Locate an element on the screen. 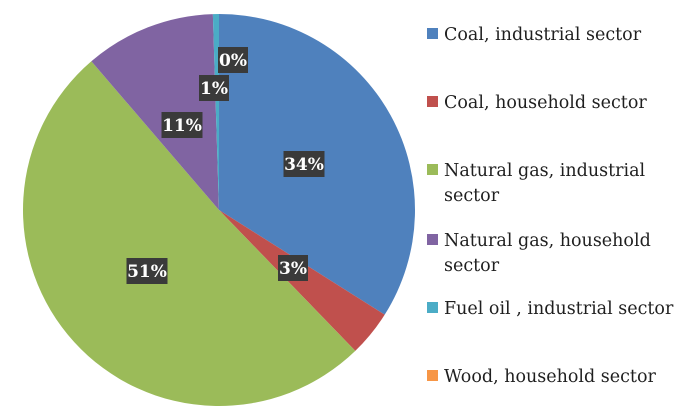  legend-item-wood-household: Wood, household sector is located at coordinates (541, 377).